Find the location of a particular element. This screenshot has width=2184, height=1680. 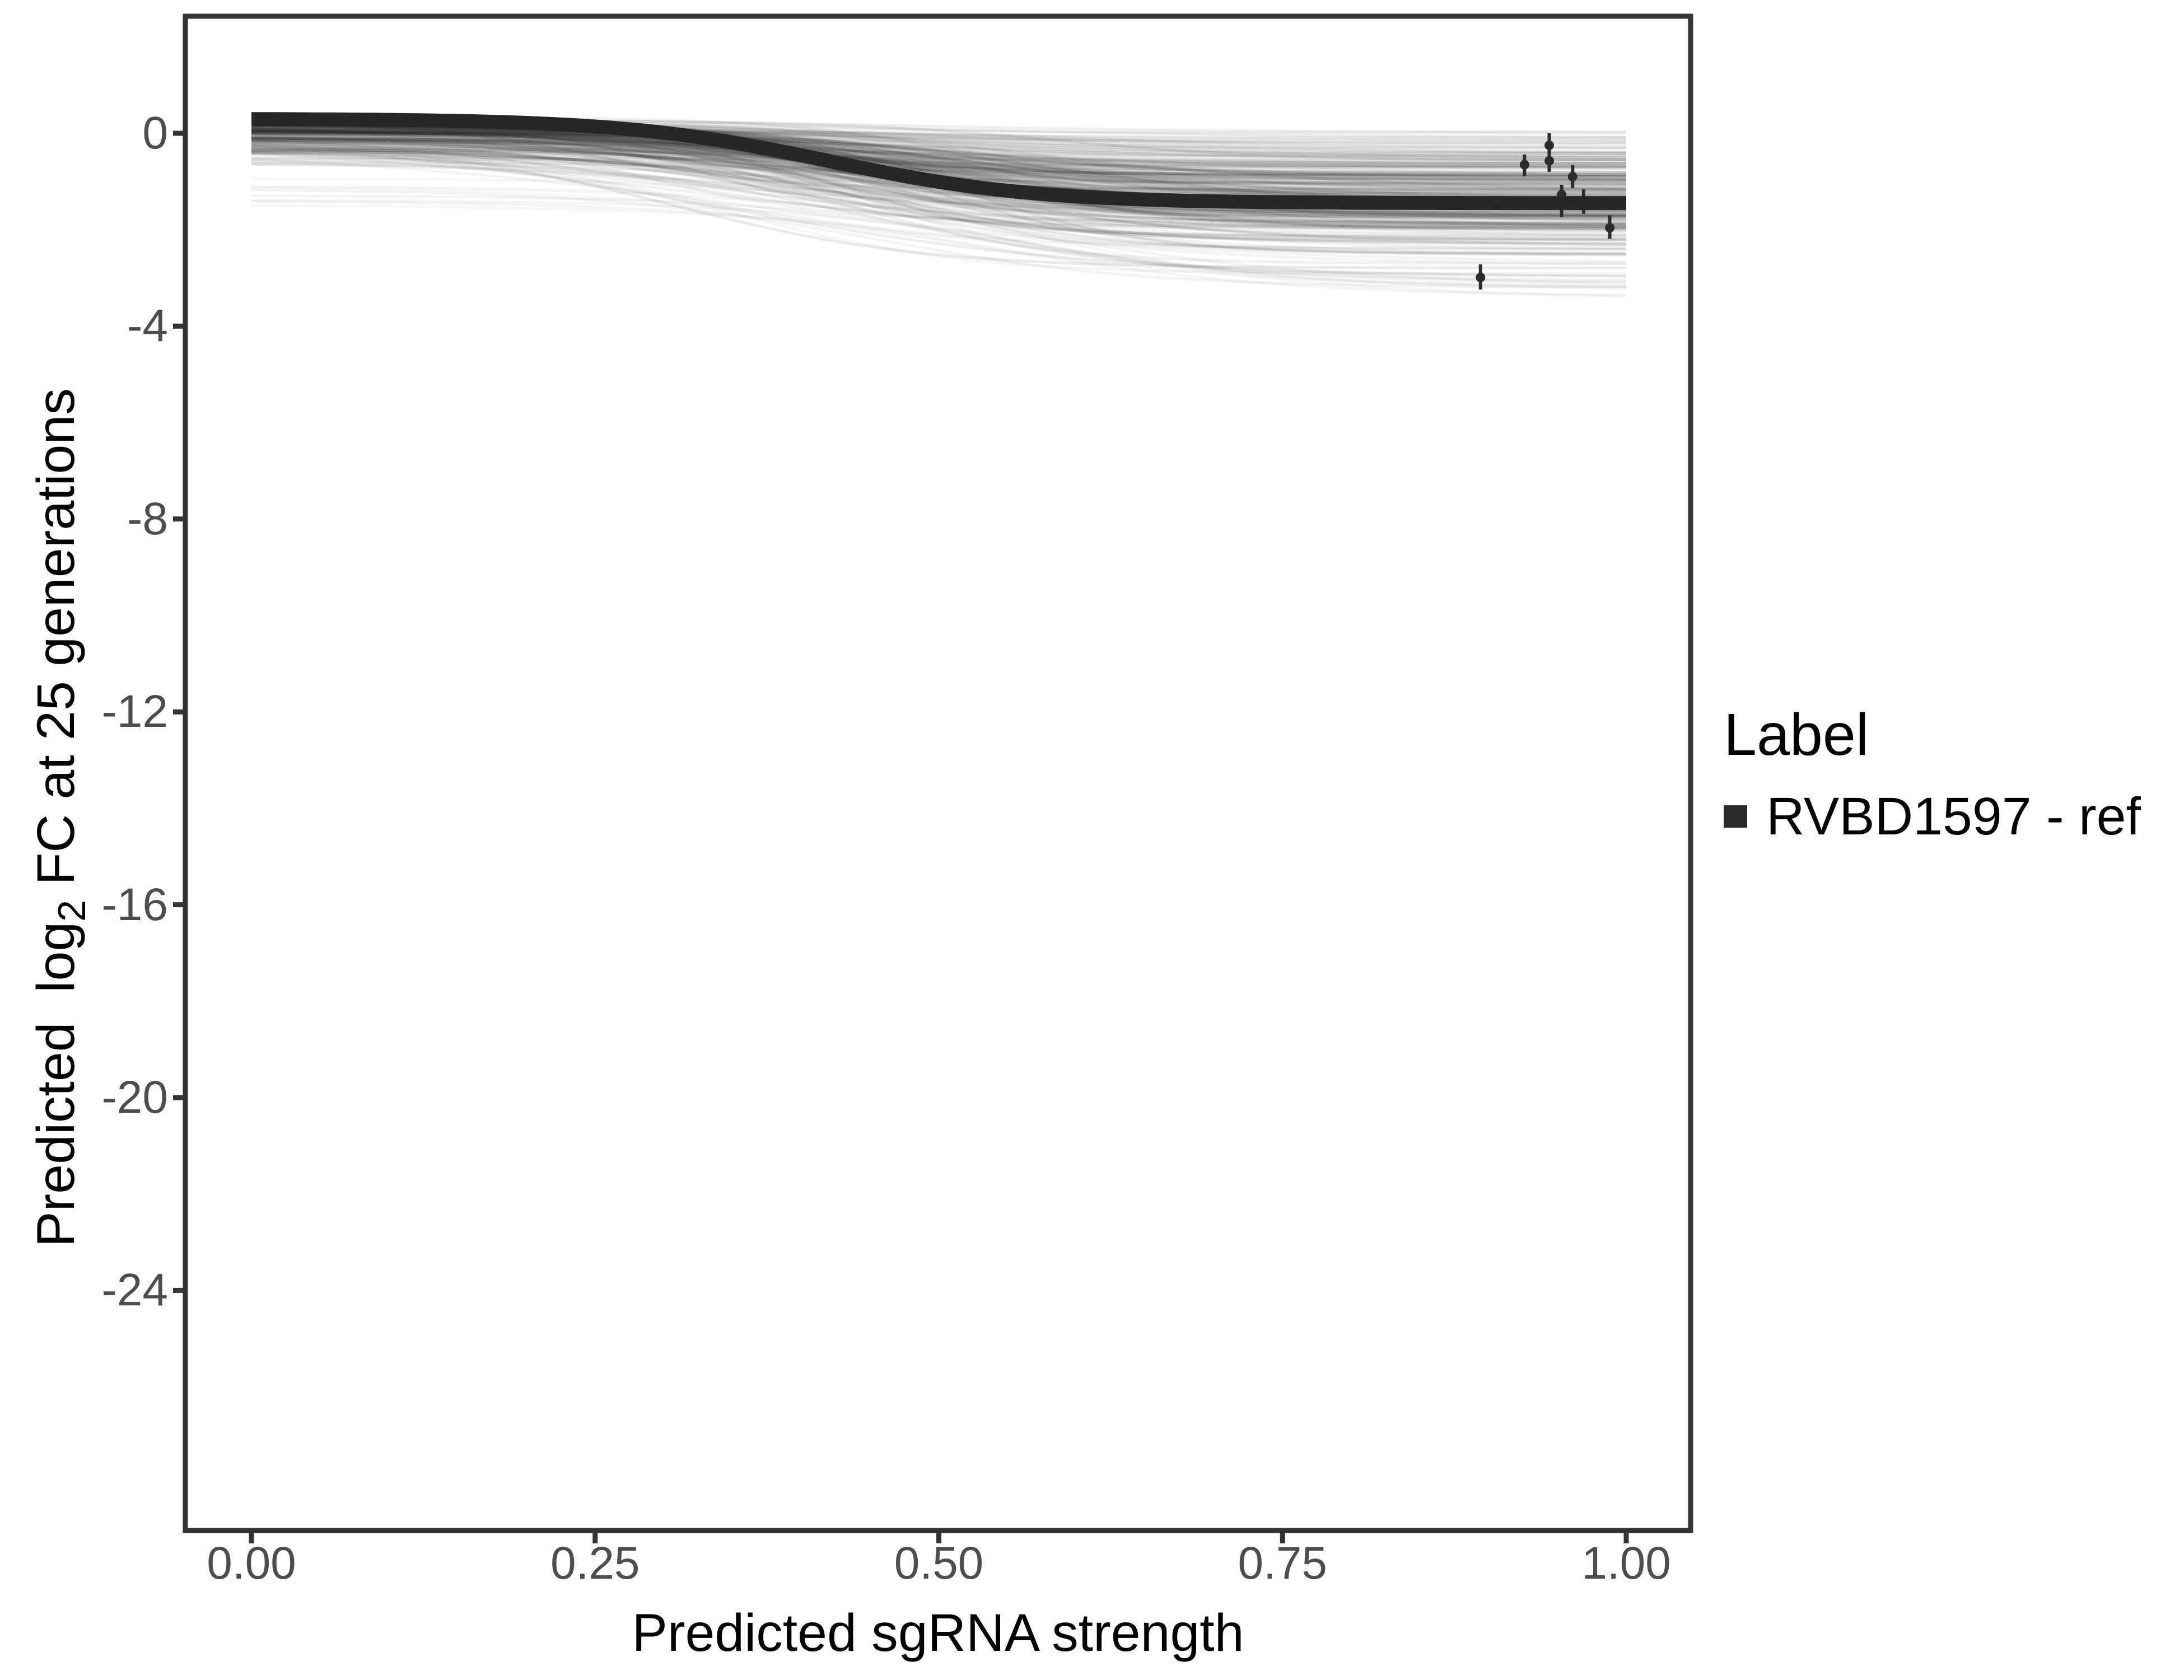

y-axis-title-subscript: 2 is located at coordinates (72, 911).